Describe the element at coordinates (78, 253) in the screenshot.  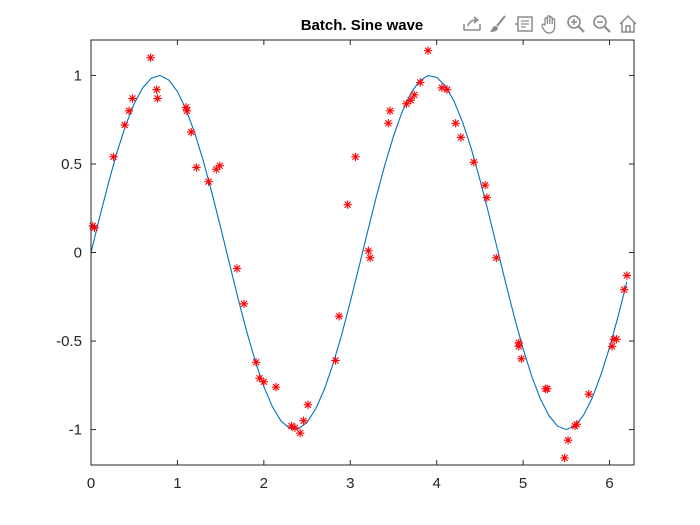
I see `y-tick-label: 0` at that location.